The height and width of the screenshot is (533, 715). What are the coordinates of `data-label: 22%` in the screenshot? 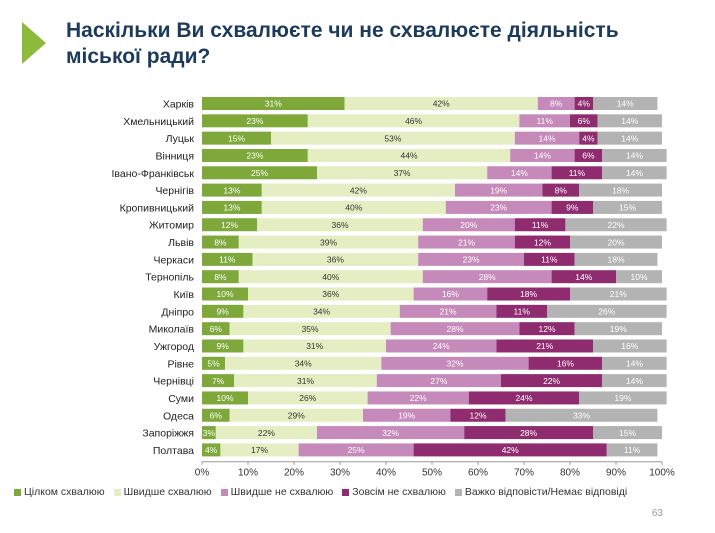 It's located at (266, 433).